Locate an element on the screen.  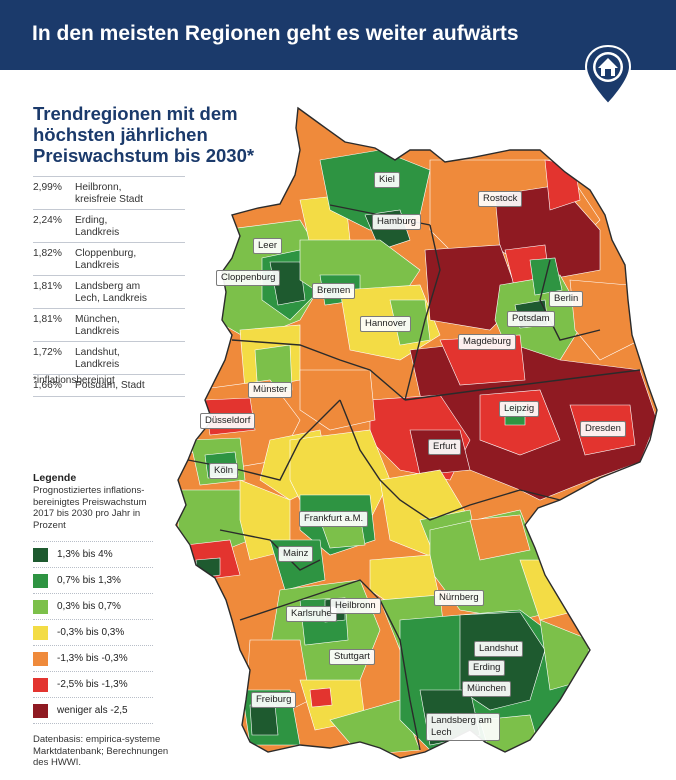
source-line: Marktdatenbank; Berechnungen is located at coordinates (101, 751).